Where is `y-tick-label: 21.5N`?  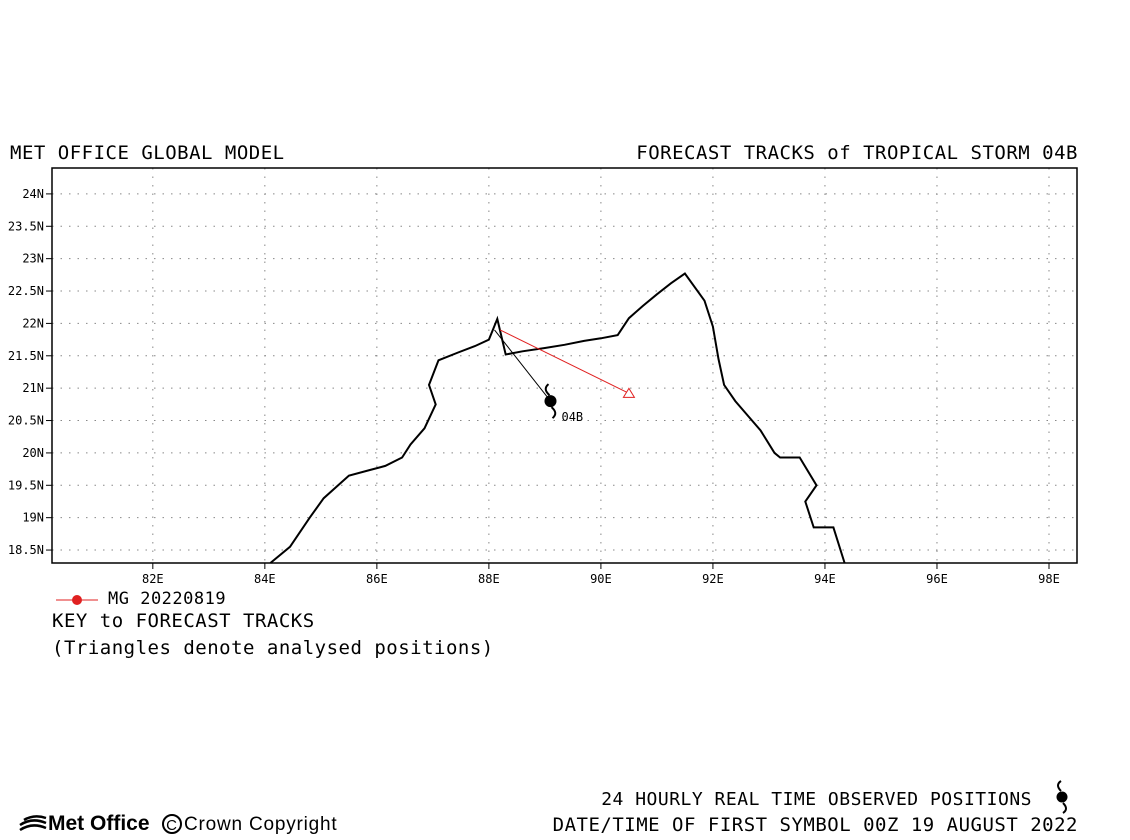
y-tick-label: 21.5N is located at coordinates (26, 356).